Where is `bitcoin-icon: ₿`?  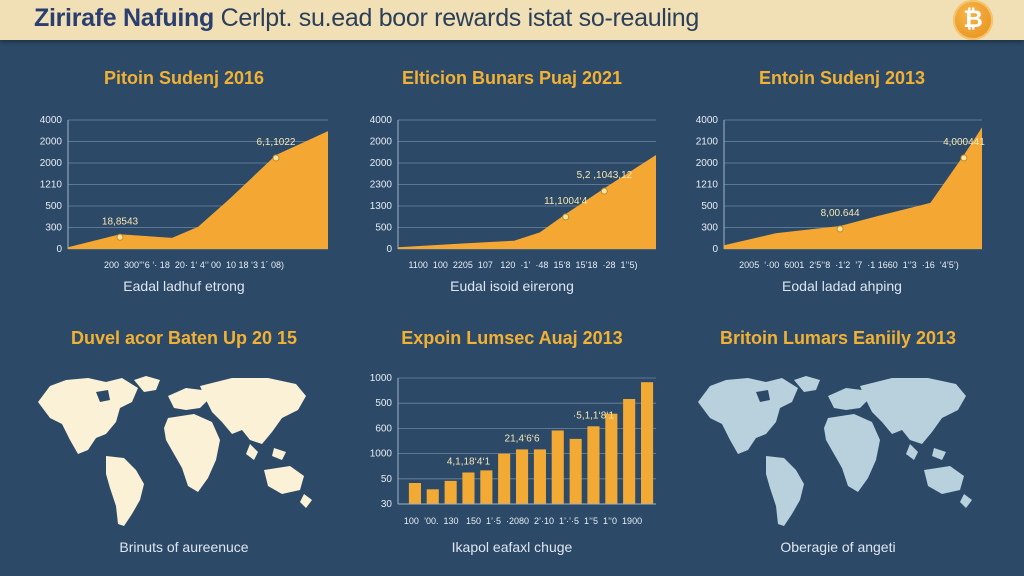
bitcoin-icon: ₿ is located at coordinates (973, 20).